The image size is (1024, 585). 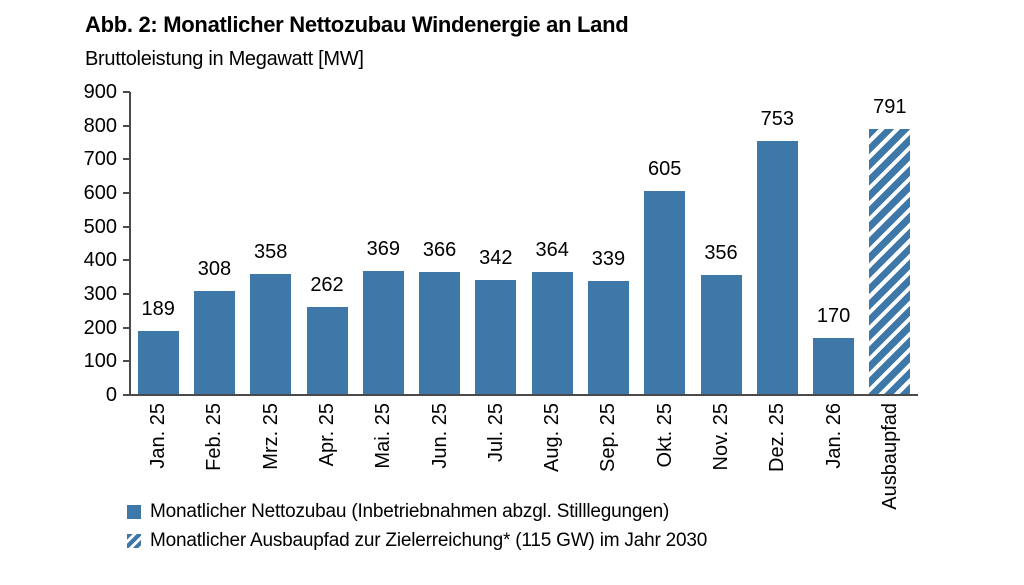 What do you see at coordinates (665, 169) in the screenshot?
I see `bar-value-label: 605` at bounding box center [665, 169].